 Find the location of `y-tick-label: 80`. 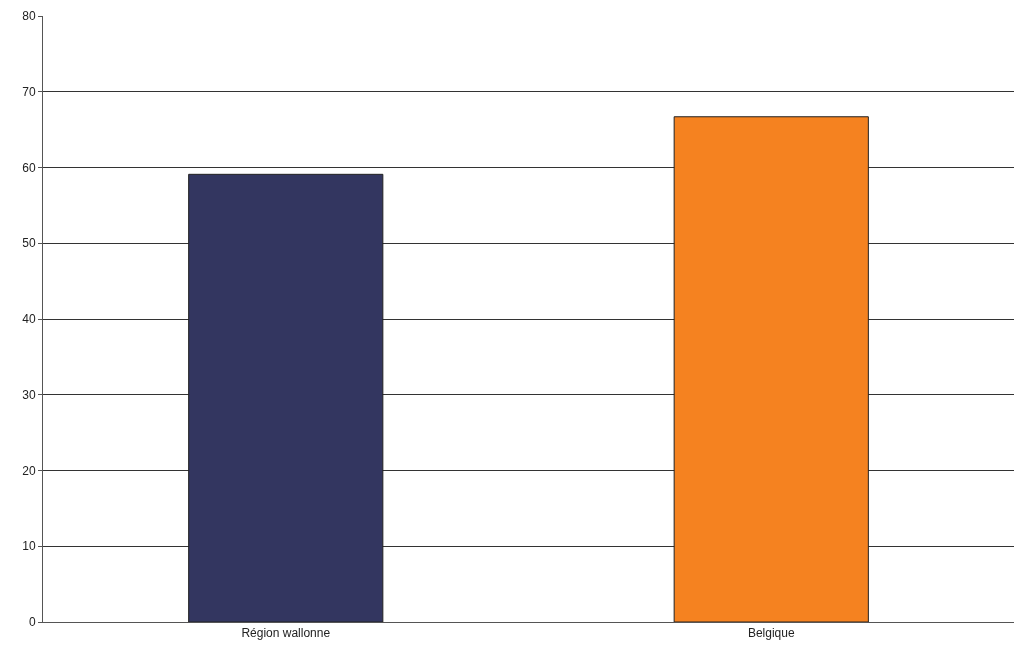

y-tick-label: 80 is located at coordinates (29, 16).